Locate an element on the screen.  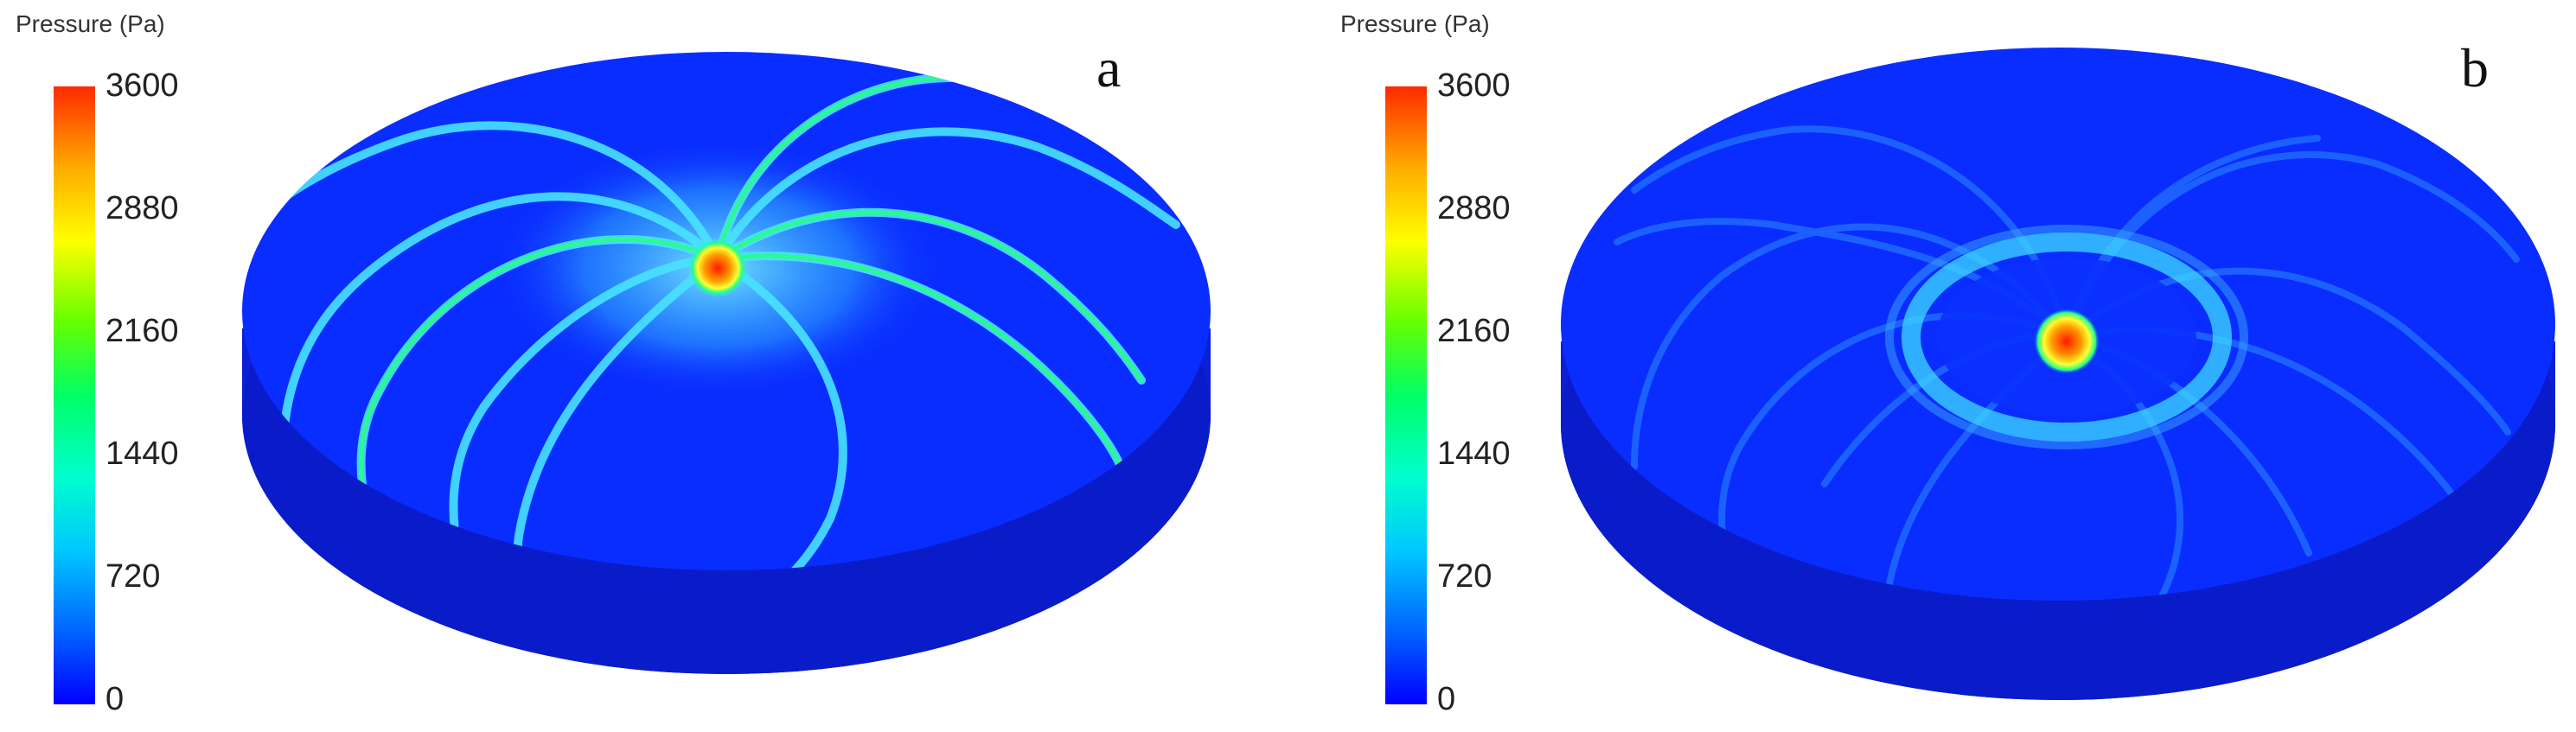
panel-label: a is located at coordinates (1109, 68).